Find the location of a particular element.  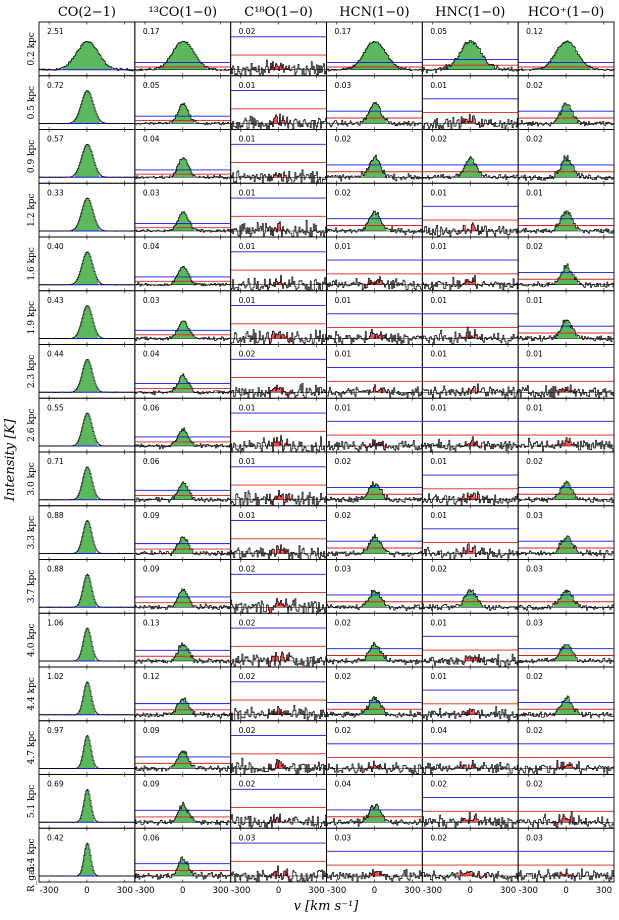

column-title: CO(2−1) is located at coordinates (87, 12).